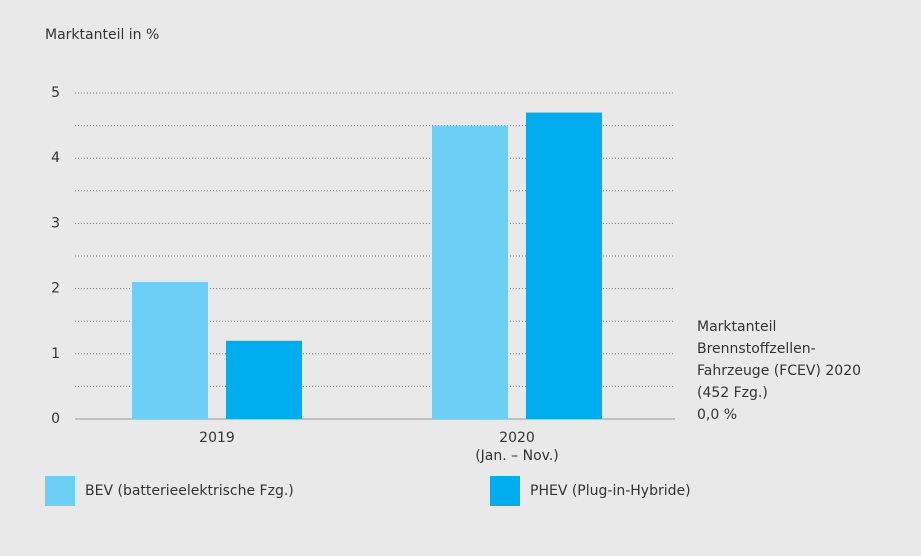 The height and width of the screenshot is (556, 921). I want to click on annotation-line: Marktanteil, so click(736, 327).